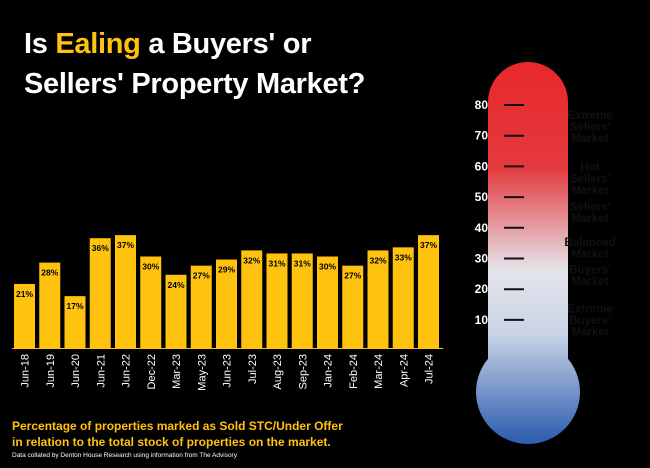  Describe the element at coordinates (40, 44) in the screenshot. I see `title-prefix: Is` at that location.